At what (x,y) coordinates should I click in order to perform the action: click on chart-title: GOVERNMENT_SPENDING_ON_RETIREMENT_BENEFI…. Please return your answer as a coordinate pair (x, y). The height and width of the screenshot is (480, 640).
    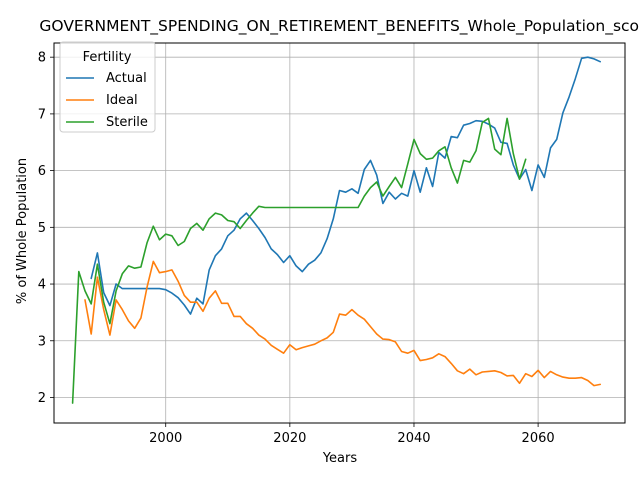
    Looking at the image, I should click on (339, 26).